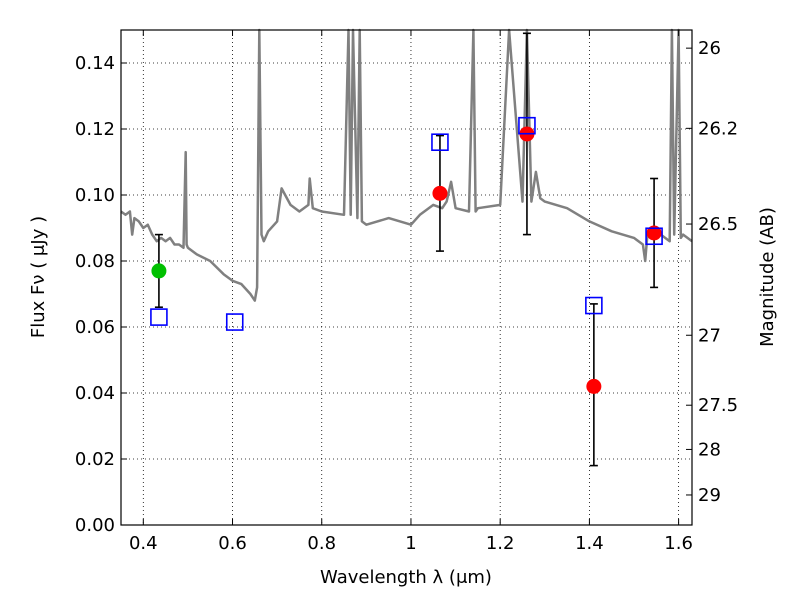 The height and width of the screenshot is (600, 800). What do you see at coordinates (709, 449) in the screenshot?
I see `y2-tick-label: 28` at bounding box center [709, 449].